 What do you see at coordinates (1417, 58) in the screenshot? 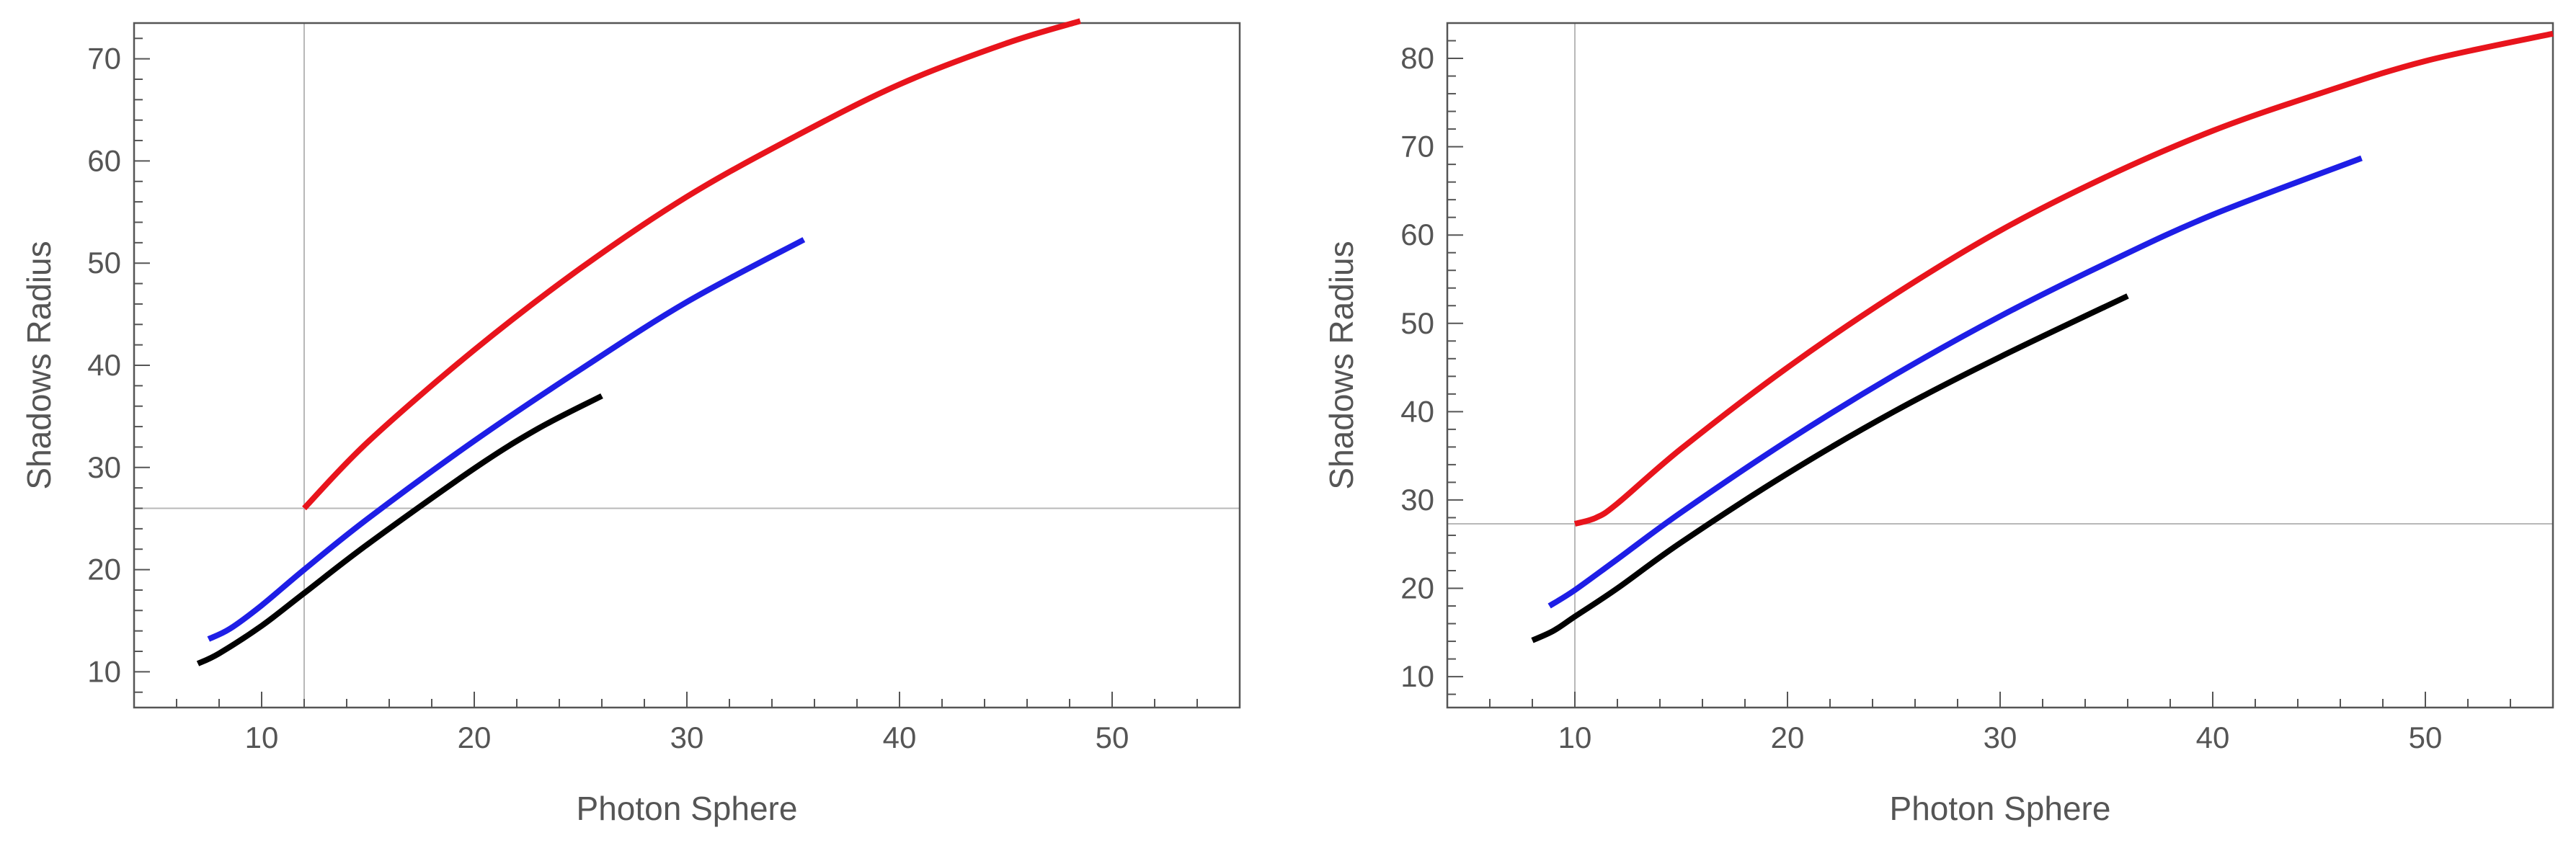
I see `y-tick-label: 80` at bounding box center [1417, 58].